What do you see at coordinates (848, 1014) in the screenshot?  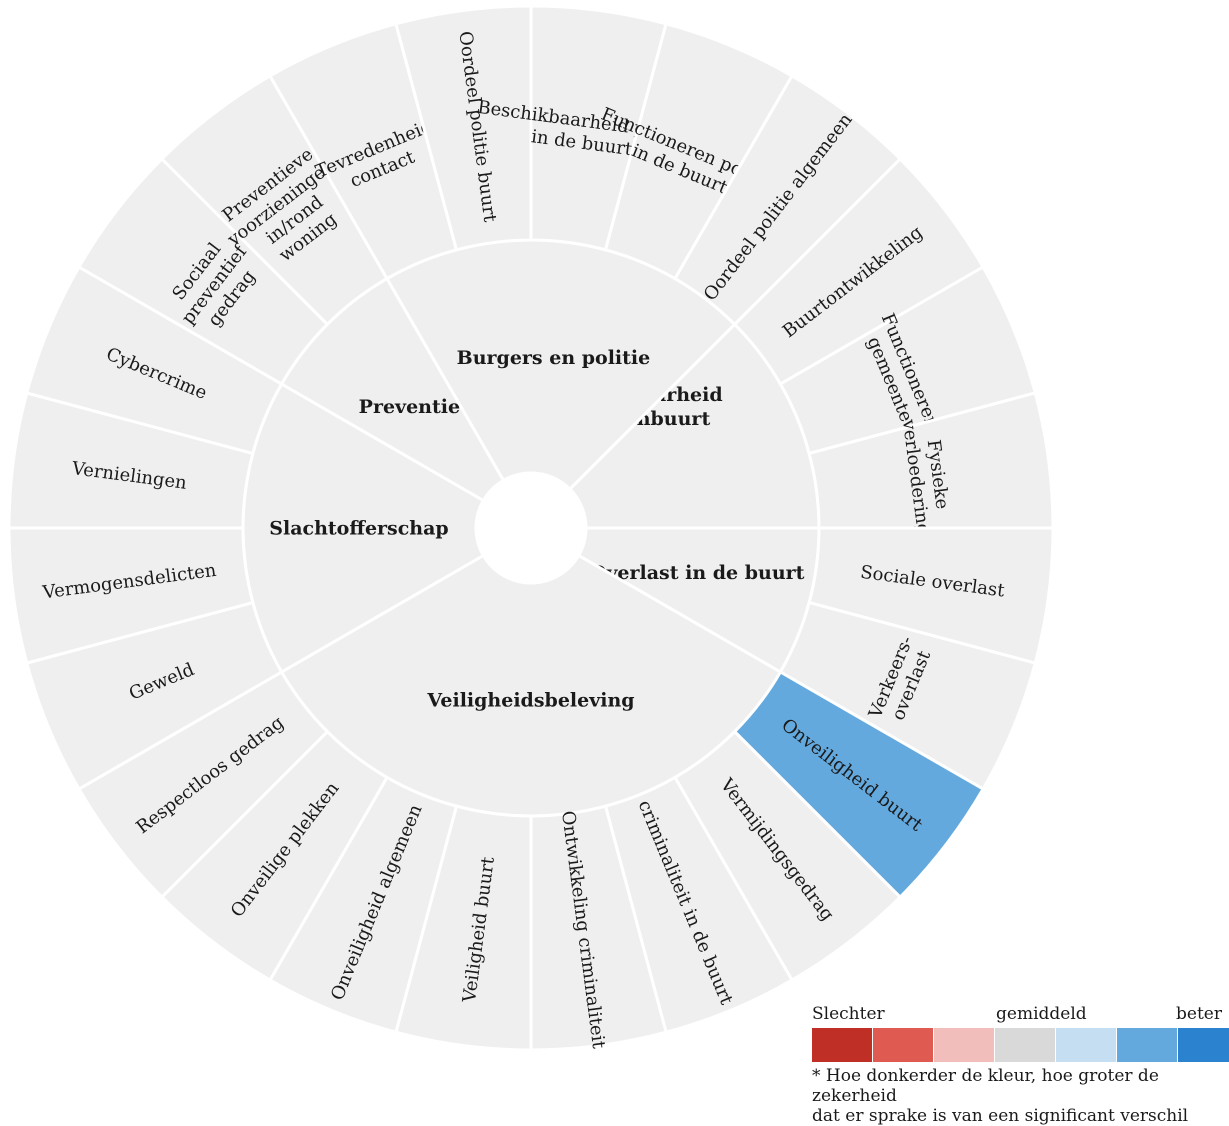 I see `legend-label-worse: Slechter` at bounding box center [848, 1014].